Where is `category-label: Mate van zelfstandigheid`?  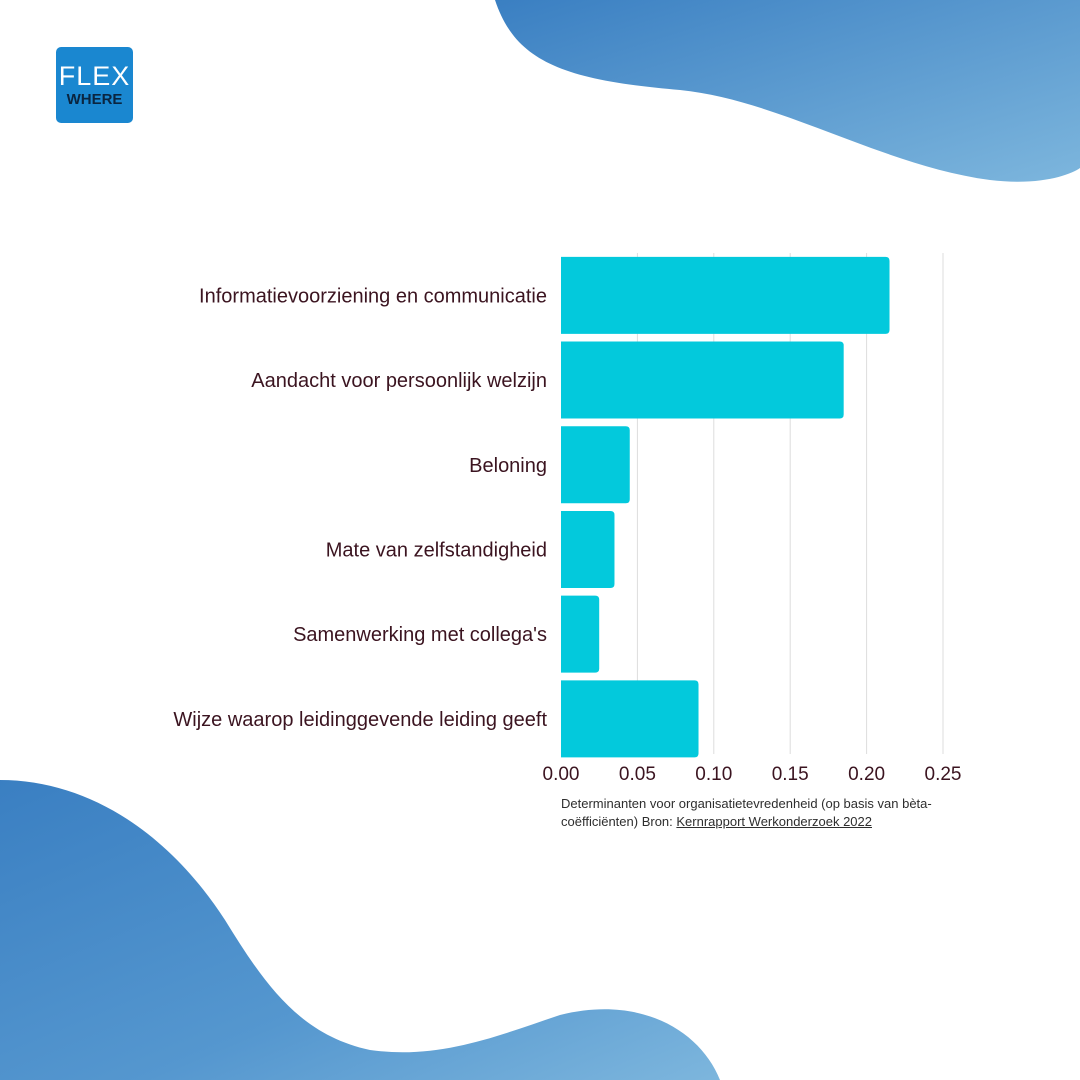
category-label: Mate van zelfstandigheid is located at coordinates (436, 550).